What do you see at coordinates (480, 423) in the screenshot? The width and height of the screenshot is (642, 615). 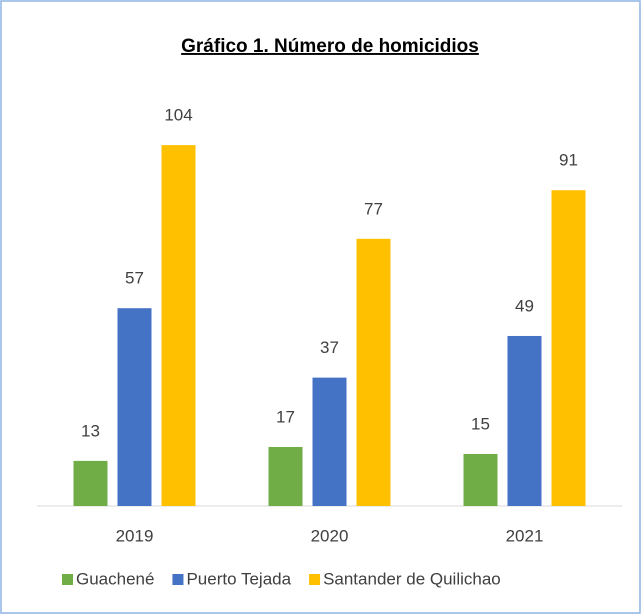 I see `data-label: 15` at bounding box center [480, 423].